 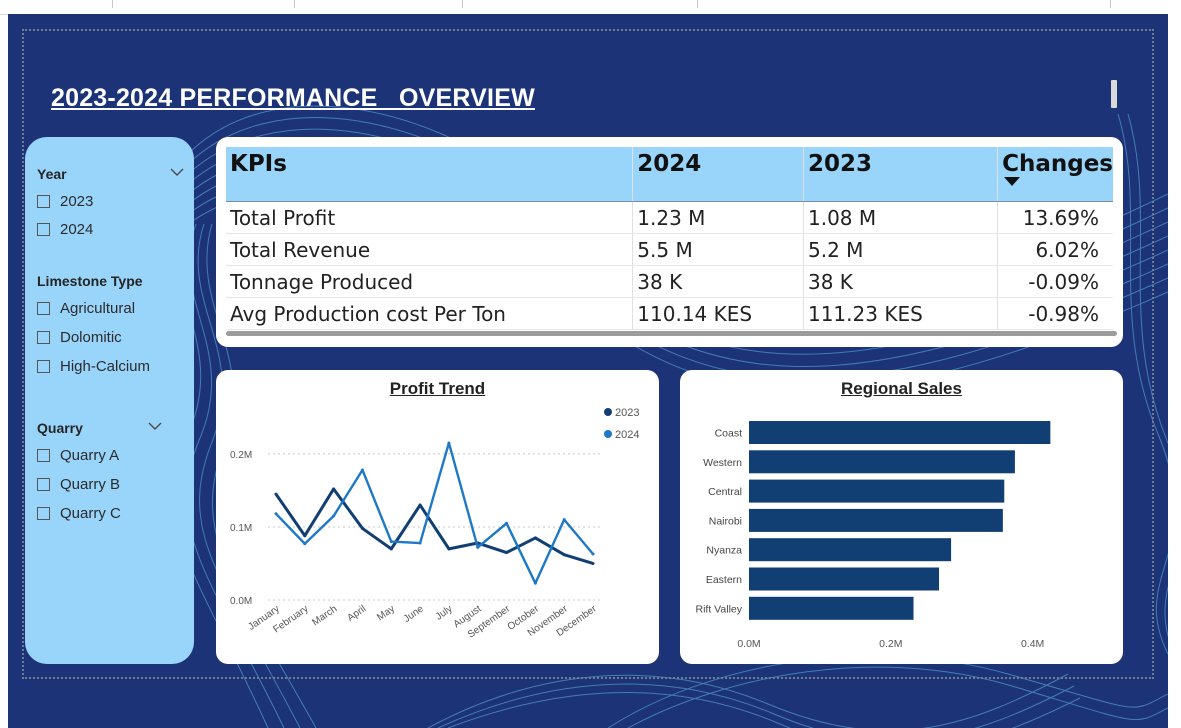 What do you see at coordinates (429, 249) in the screenshot?
I see `kpi-name-cell: Total Revenue` at bounding box center [429, 249].